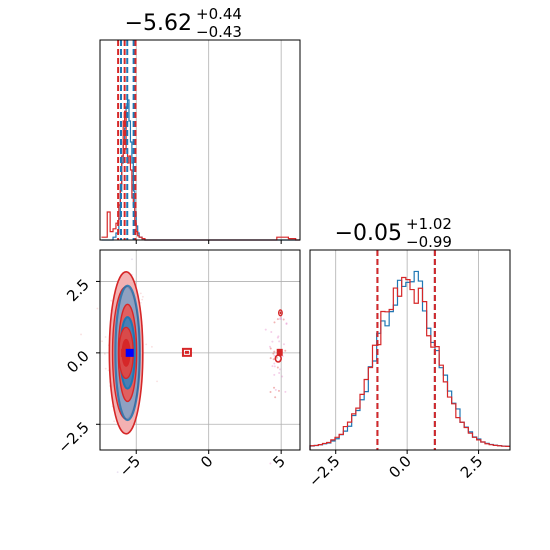  I want to click on x-tick-label: 2.5, so click(472, 467).